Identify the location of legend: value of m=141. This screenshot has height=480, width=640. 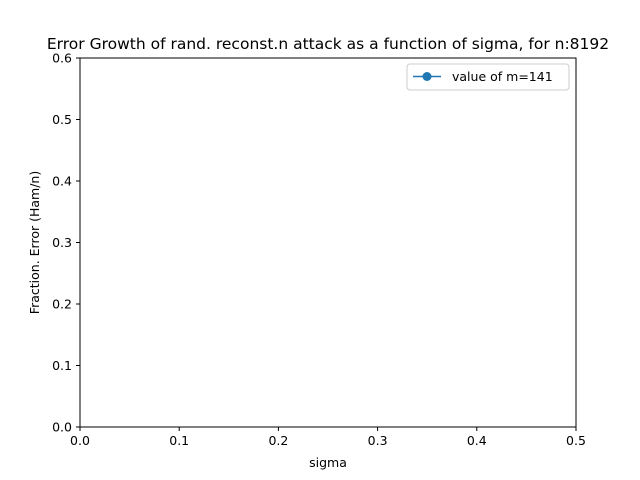
(488, 77).